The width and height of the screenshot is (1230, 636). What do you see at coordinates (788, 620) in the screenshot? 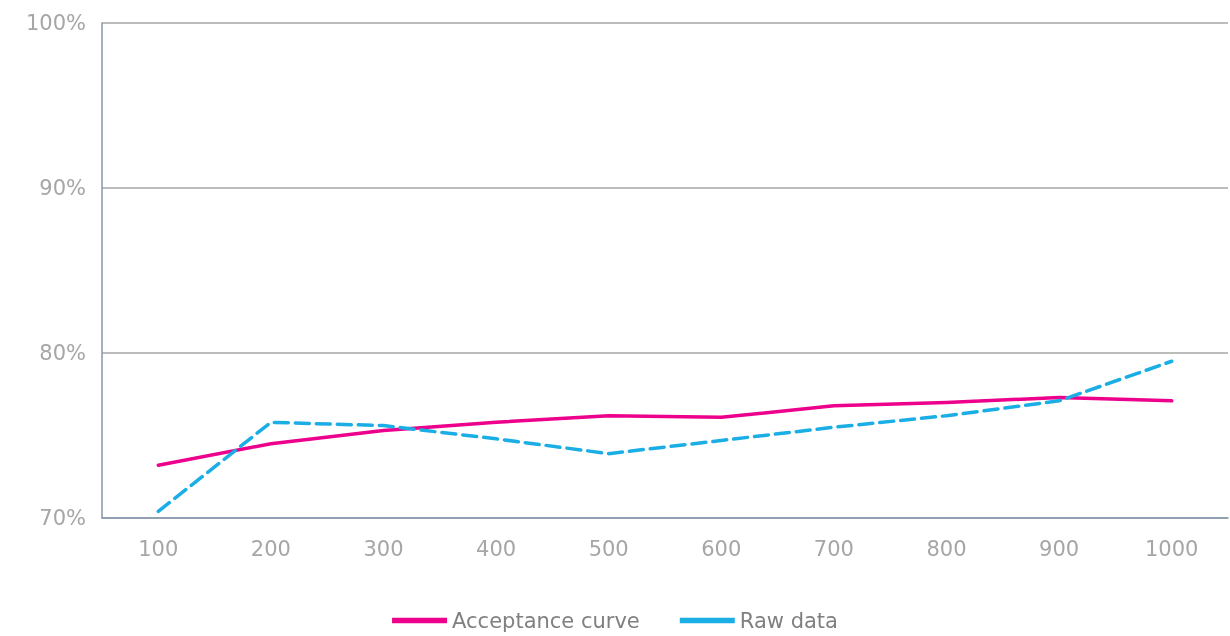
I see `legend-label: Raw data` at bounding box center [788, 620].